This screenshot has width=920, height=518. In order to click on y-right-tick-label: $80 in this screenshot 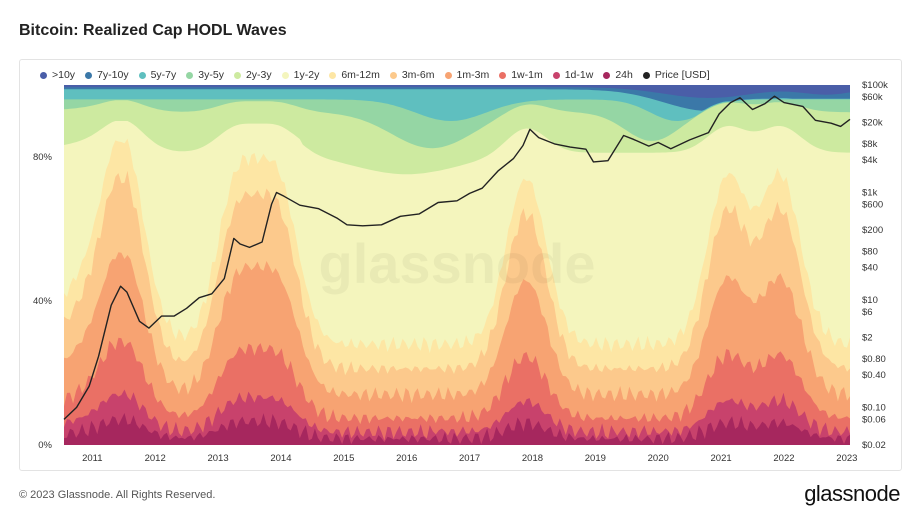, I will do `click(870, 251)`.